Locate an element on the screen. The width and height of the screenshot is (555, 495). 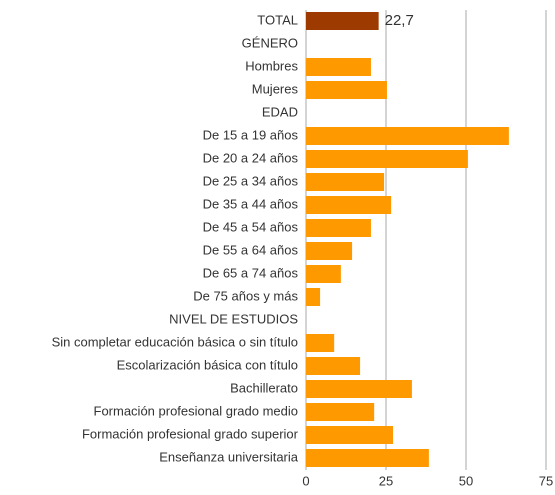
y-tick-label: De 75 años y más is located at coordinates (245, 295).